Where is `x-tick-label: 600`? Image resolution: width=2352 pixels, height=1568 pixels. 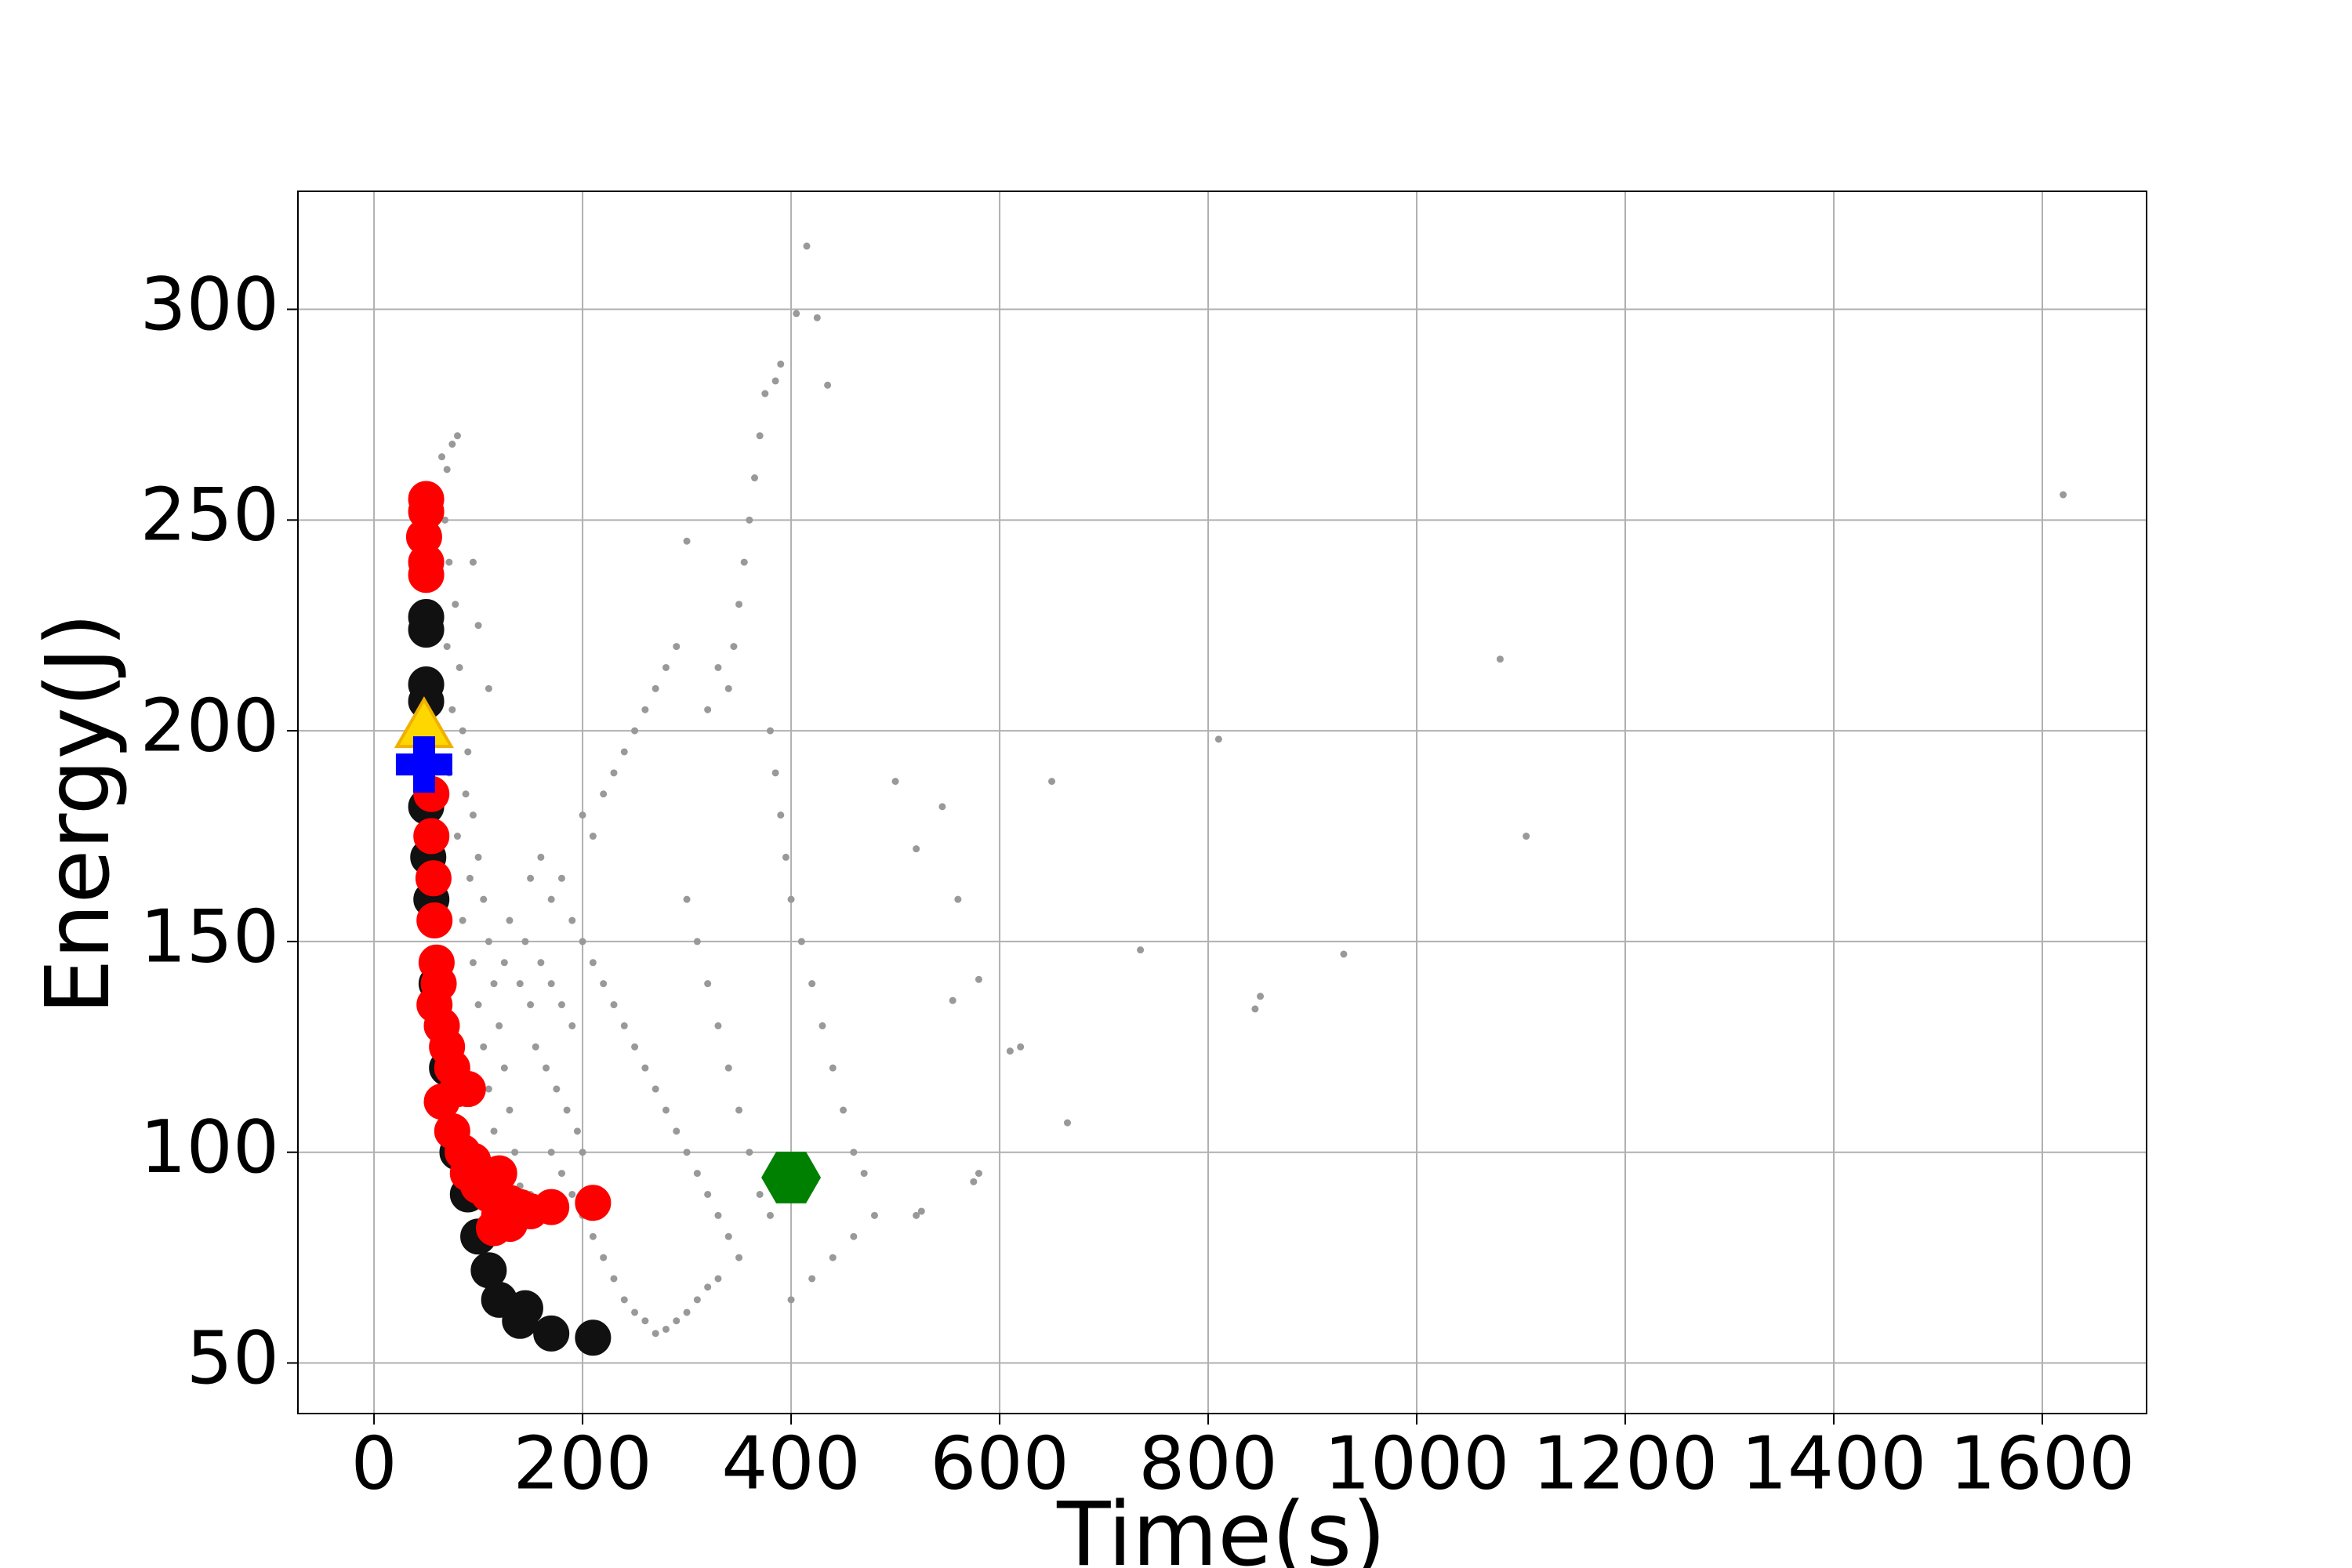
x-tick-label: 600 is located at coordinates (999, 1463).